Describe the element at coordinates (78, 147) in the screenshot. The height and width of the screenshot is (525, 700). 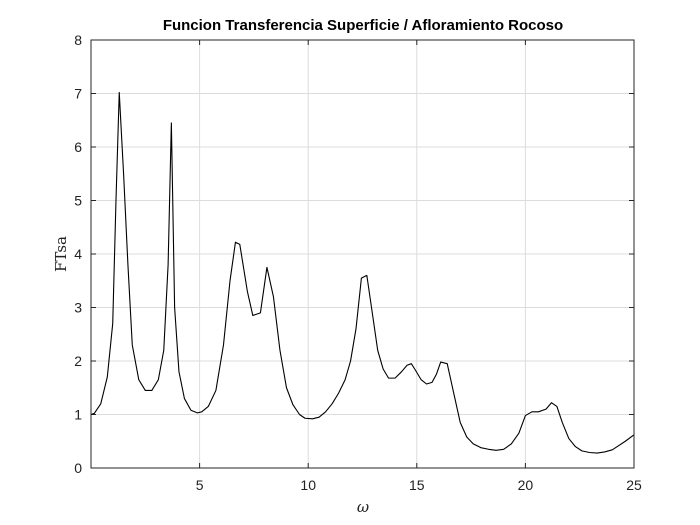
I see `y-tick-label: 6` at that location.